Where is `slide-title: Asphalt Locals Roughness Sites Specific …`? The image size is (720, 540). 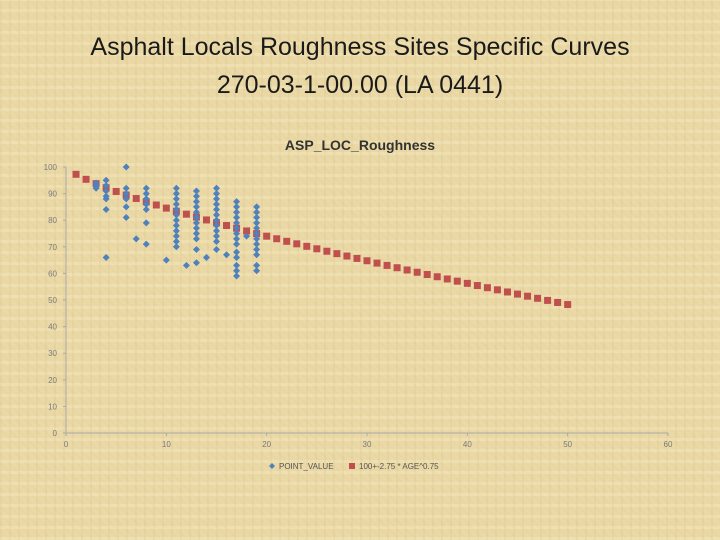 slide-title: Asphalt Locals Roughness Sites Specific … is located at coordinates (360, 66).